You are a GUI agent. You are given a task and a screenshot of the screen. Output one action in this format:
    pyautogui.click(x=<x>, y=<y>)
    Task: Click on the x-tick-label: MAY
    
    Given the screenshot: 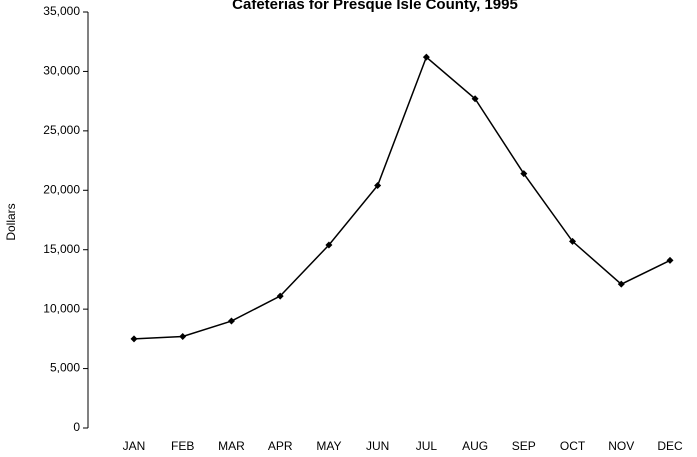 What is the action you would take?
    pyautogui.click(x=328, y=446)
    